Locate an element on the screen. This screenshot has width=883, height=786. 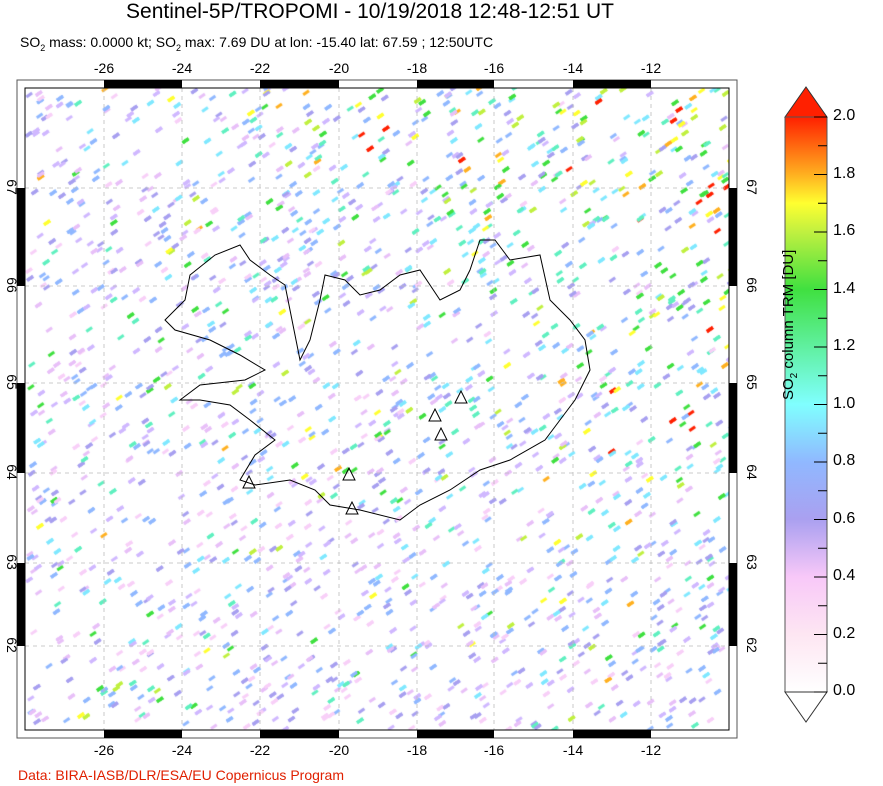
lon-tick-label-bottom: -20 is located at coordinates (339, 750).